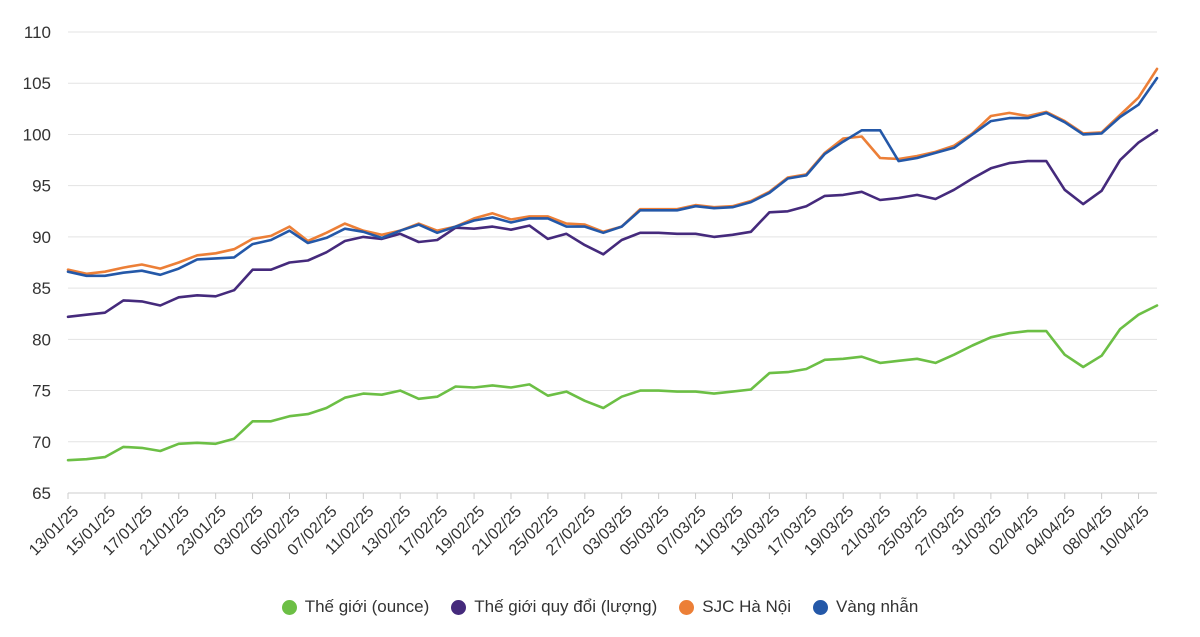 The image size is (1200, 637). I want to click on y-tick-label: 85, so click(41, 288).